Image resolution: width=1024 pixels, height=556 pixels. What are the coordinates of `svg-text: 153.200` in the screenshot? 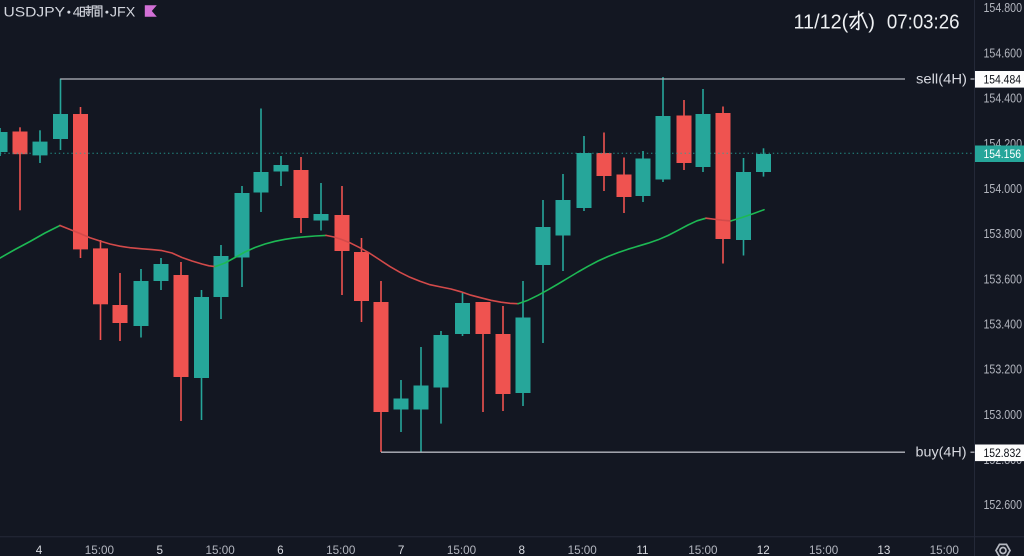 It's located at (1003, 369).